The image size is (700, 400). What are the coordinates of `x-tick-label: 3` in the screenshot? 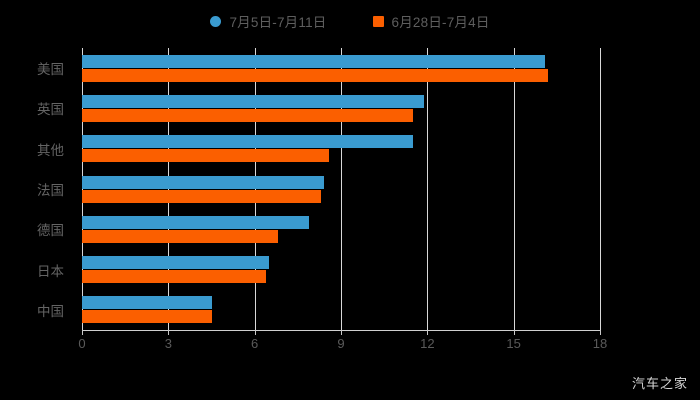 It's located at (168, 343).